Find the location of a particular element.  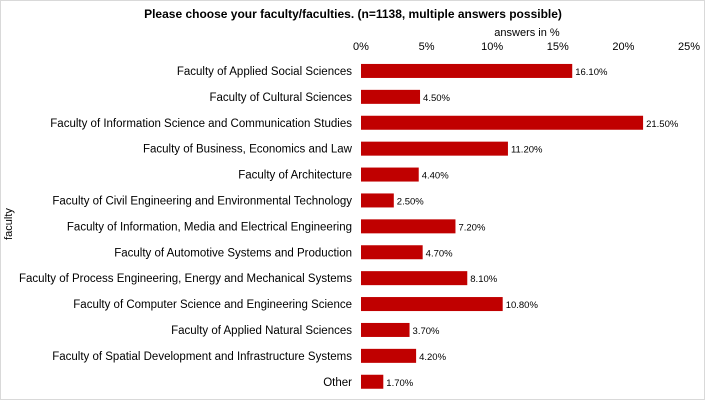

category-label: Other is located at coordinates (337, 383).